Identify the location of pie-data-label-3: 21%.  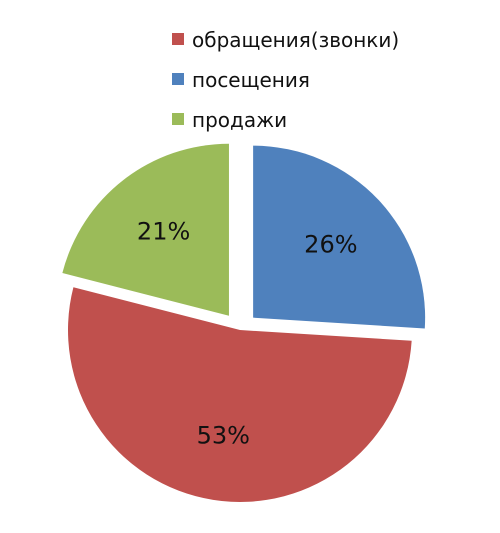
(163, 232).